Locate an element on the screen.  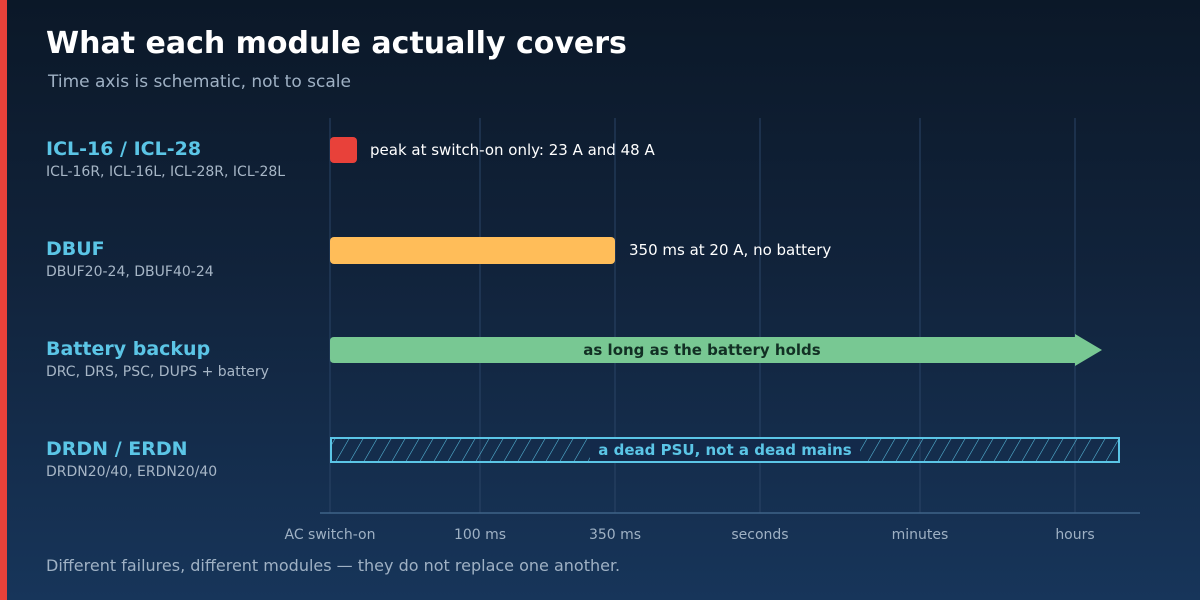
bar-drdn-border is located at coordinates (725, 450).